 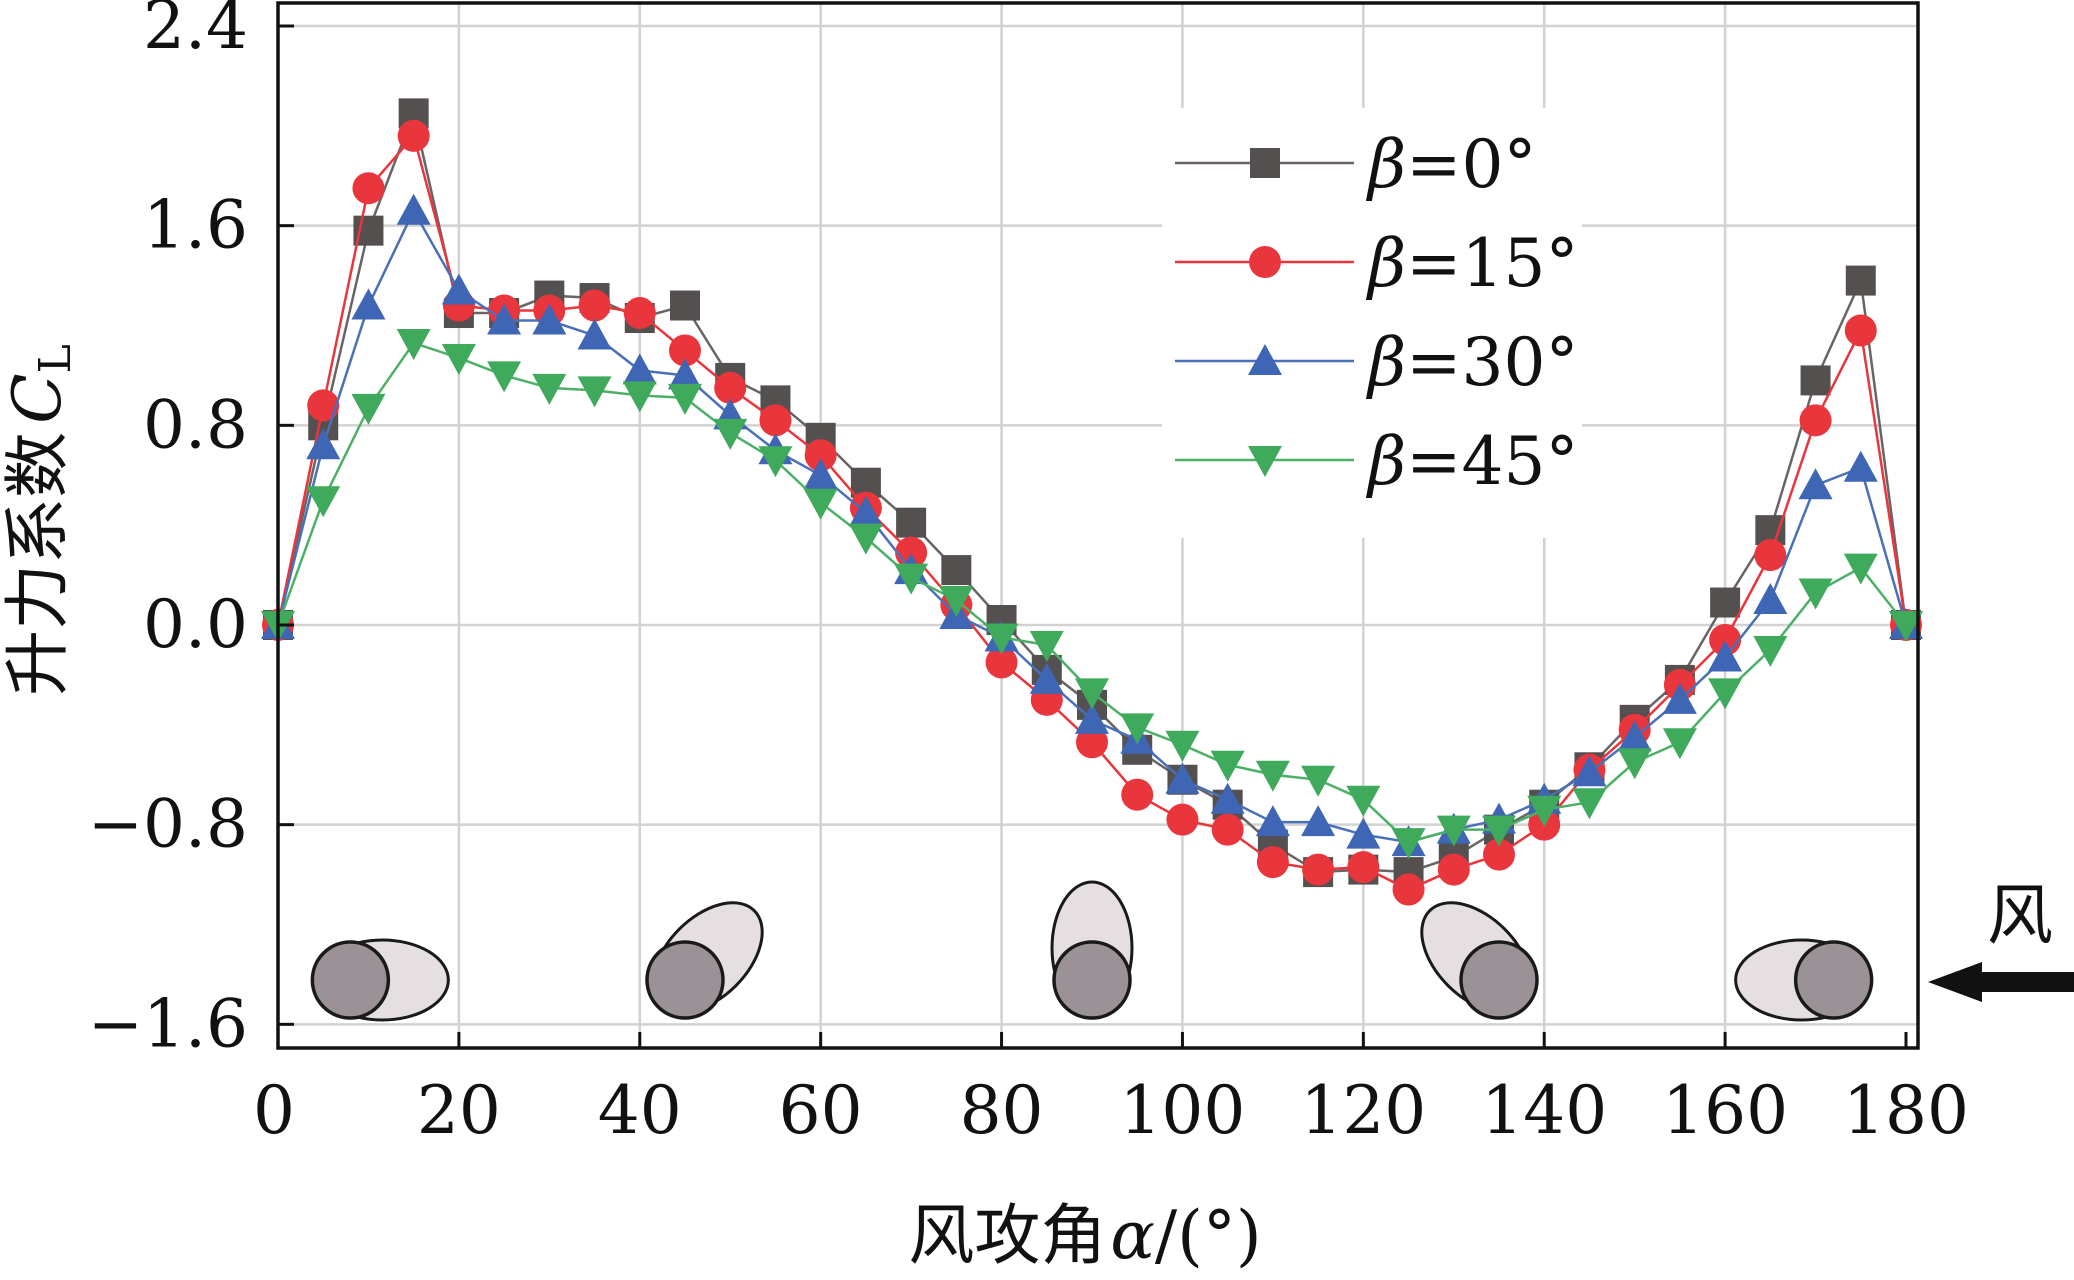 I want to click on cross-section-shapes, so click(x=1092, y=951).